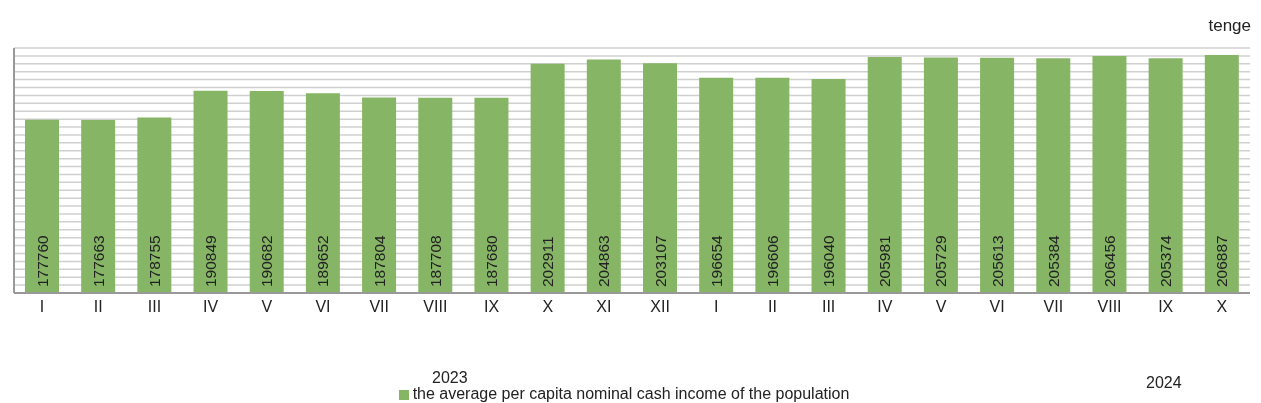 This screenshot has height=403, width=1261. What do you see at coordinates (491, 260) in the screenshot?
I see `data-label: 187680` at bounding box center [491, 260].